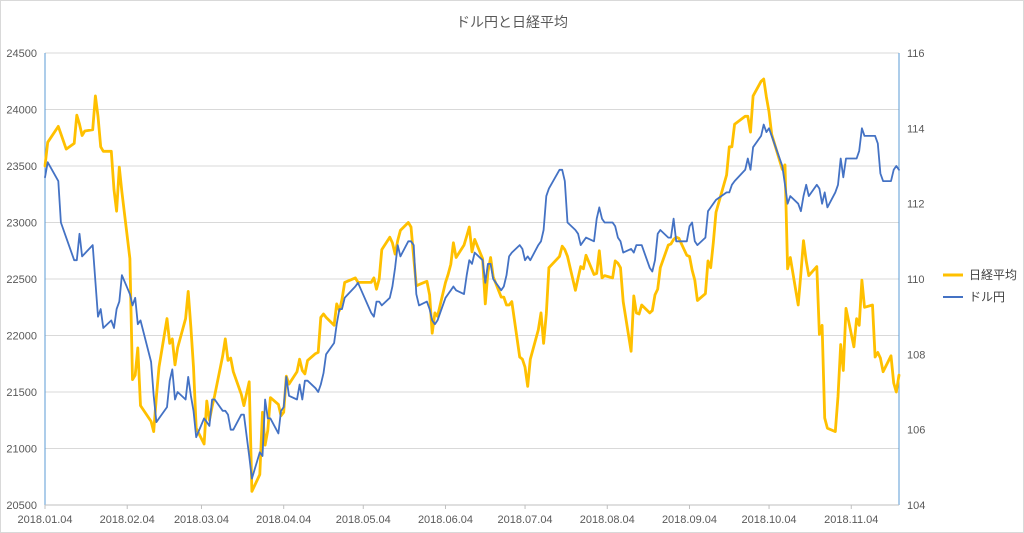 Image resolution: width=1024 pixels, height=533 pixels. What do you see at coordinates (363, 520) in the screenshot?
I see `x-tick-label: 2018.05.04` at bounding box center [363, 520].